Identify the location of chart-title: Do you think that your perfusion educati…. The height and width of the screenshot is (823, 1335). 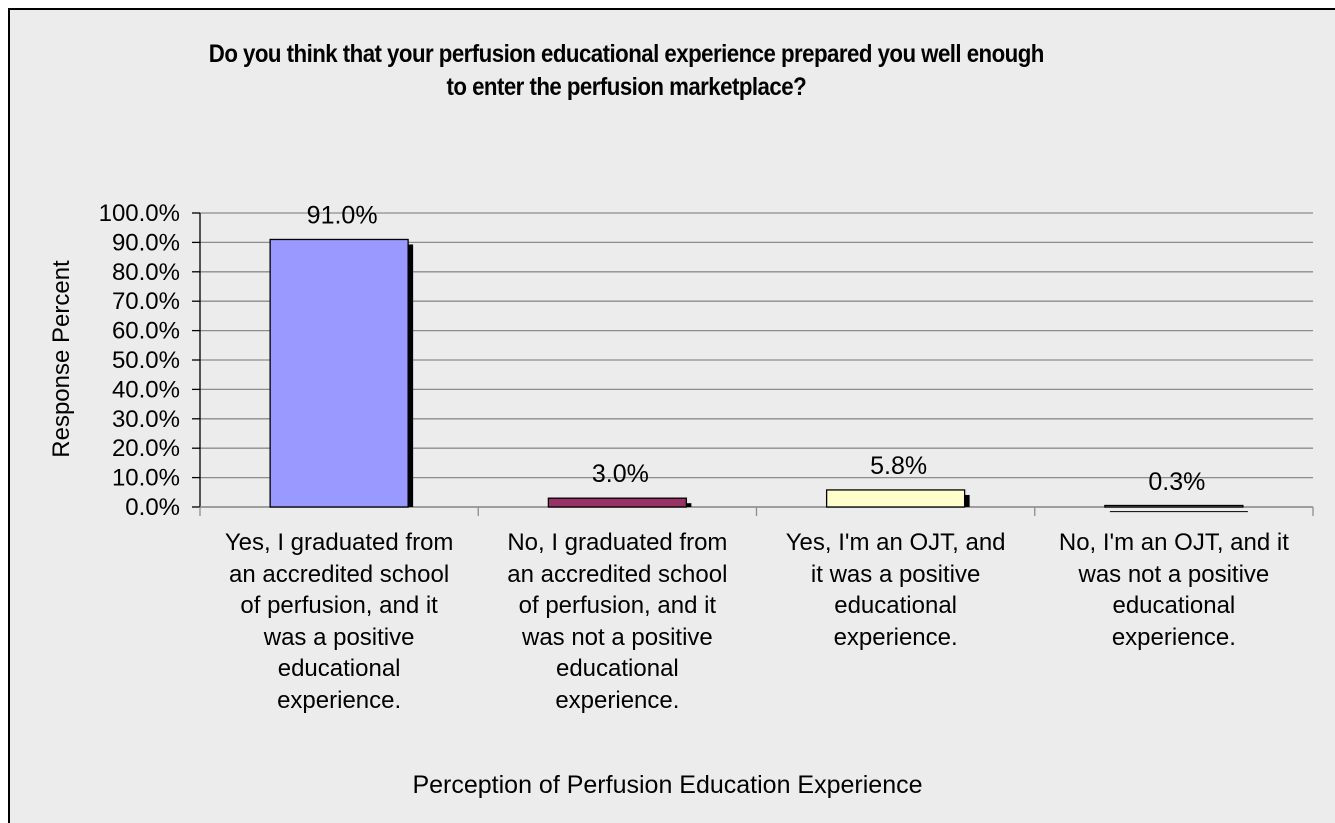
(626, 70).